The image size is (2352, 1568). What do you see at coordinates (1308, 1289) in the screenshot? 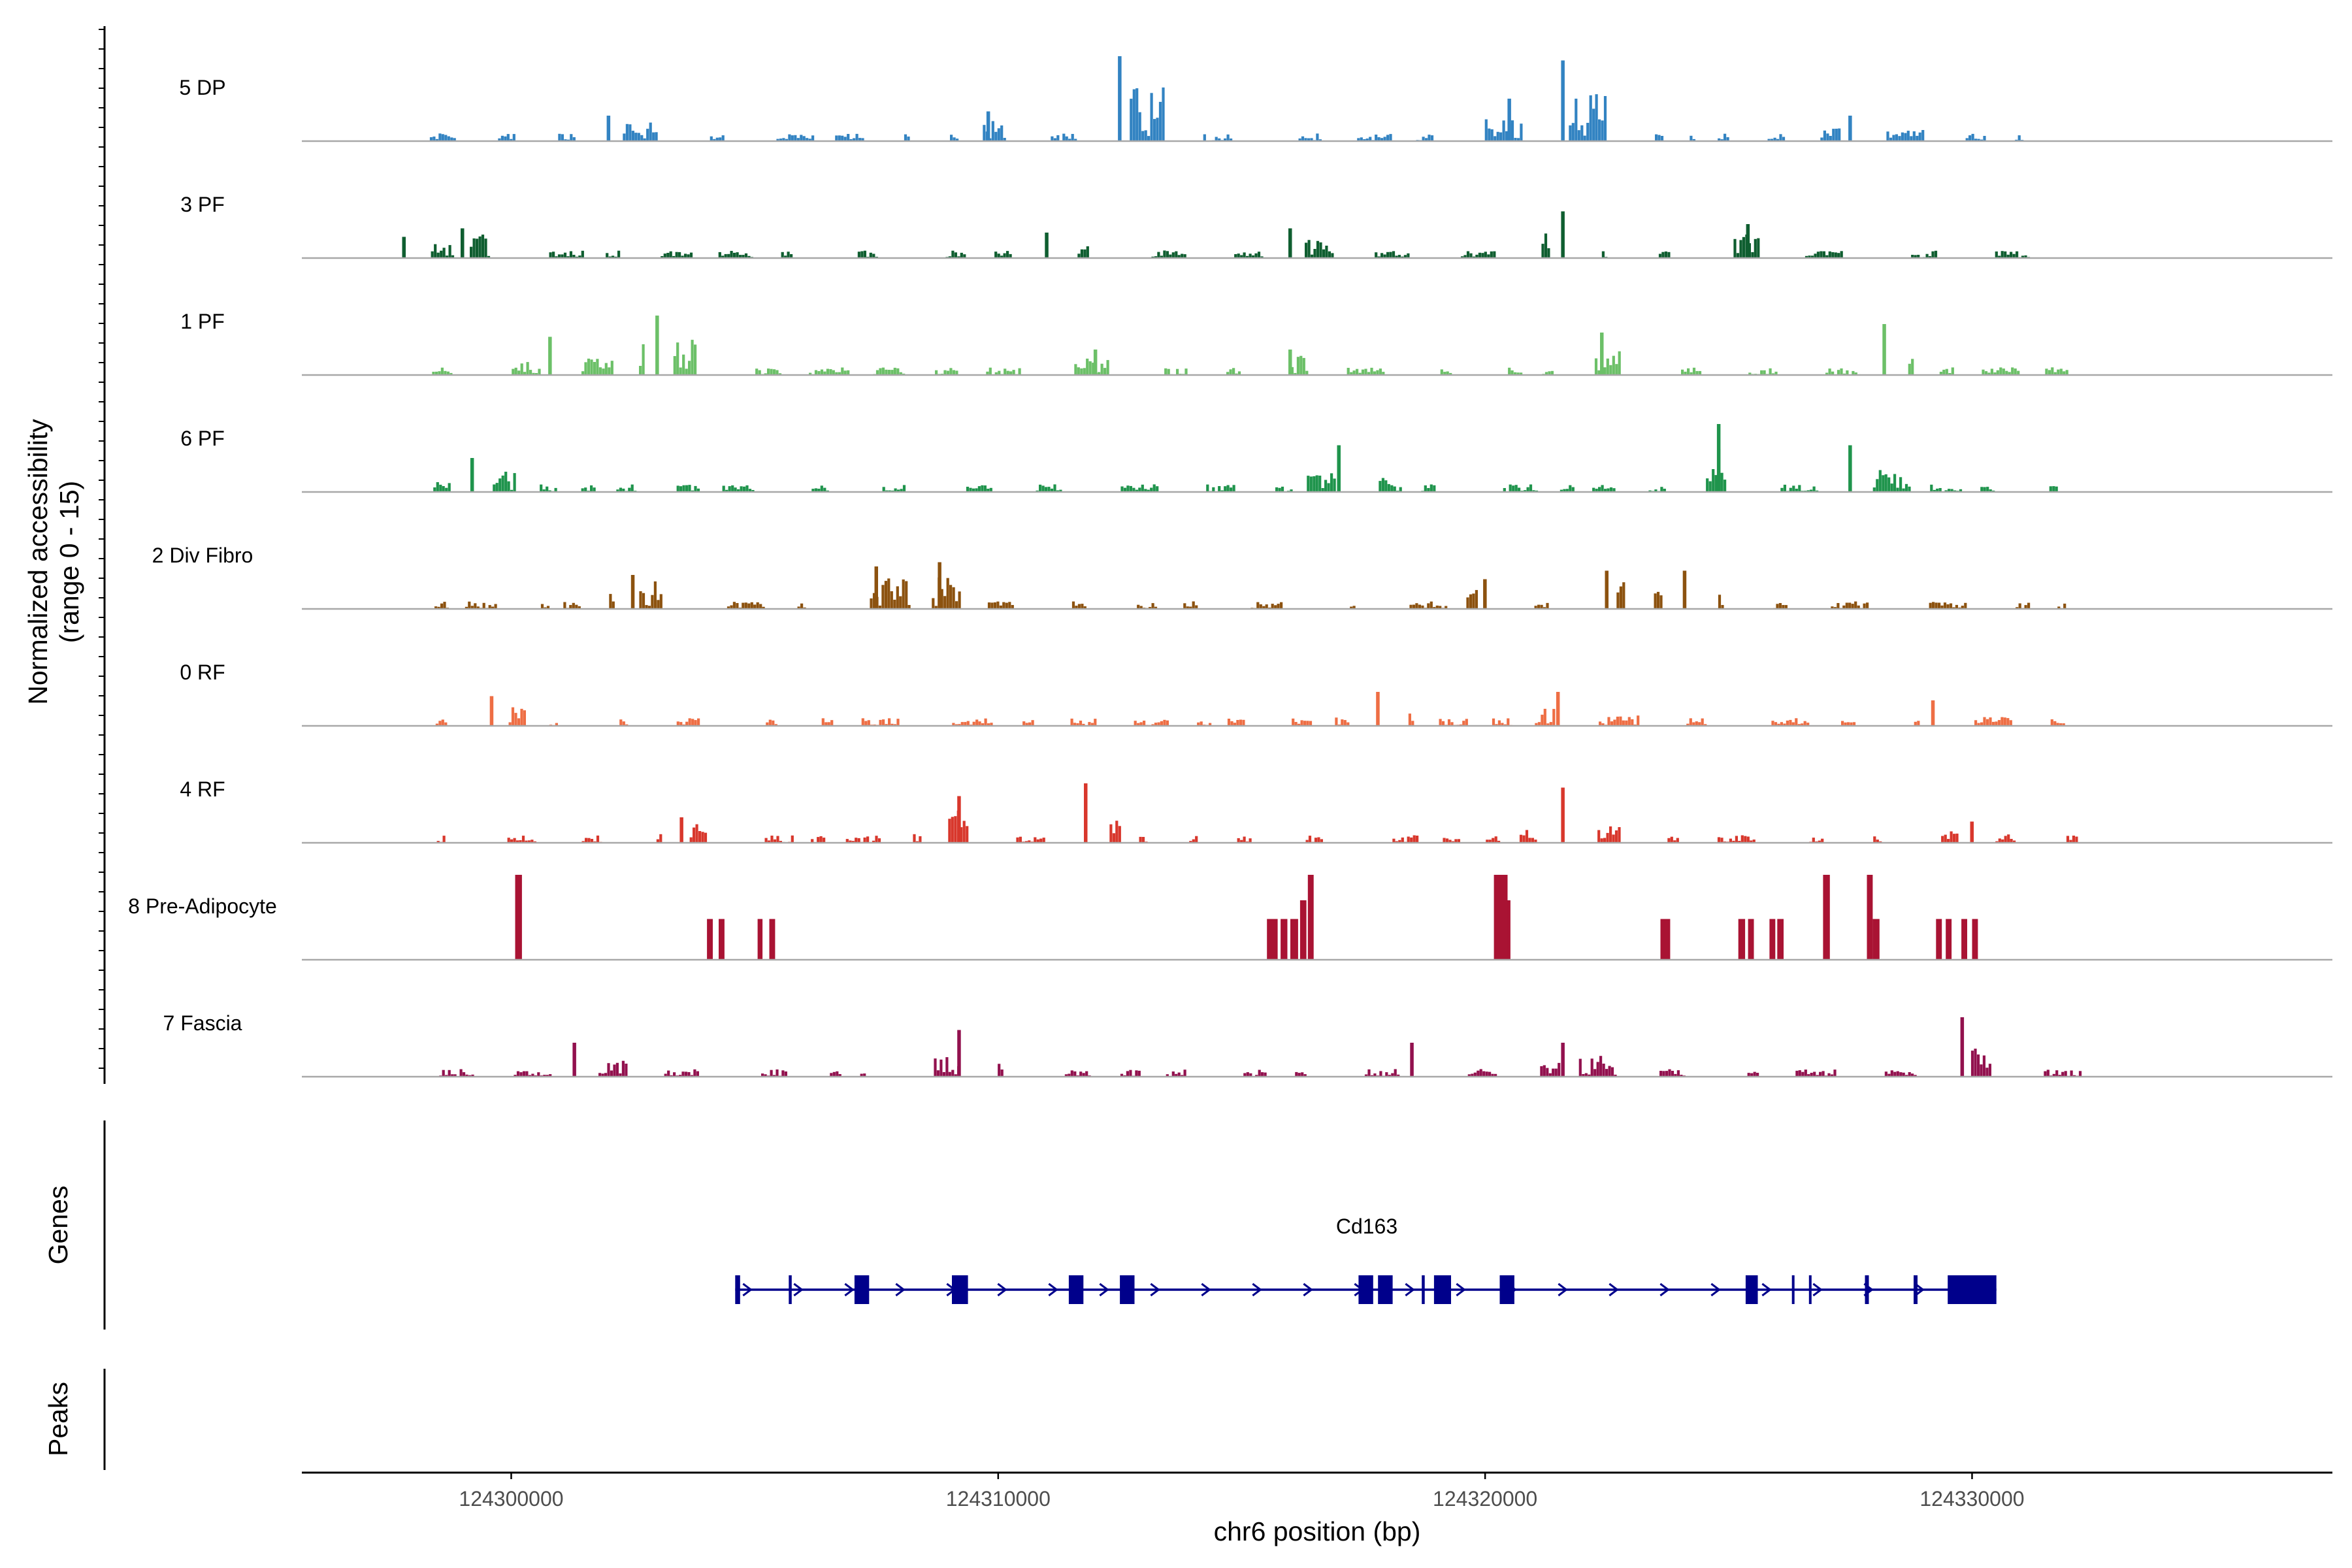
I see `strand-arrow` at bounding box center [1308, 1289].